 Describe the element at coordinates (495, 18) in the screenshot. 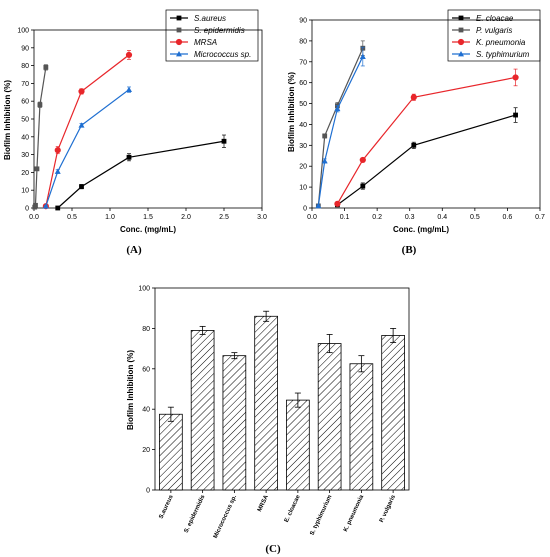

I see `legend-label: E. cloacae` at that location.